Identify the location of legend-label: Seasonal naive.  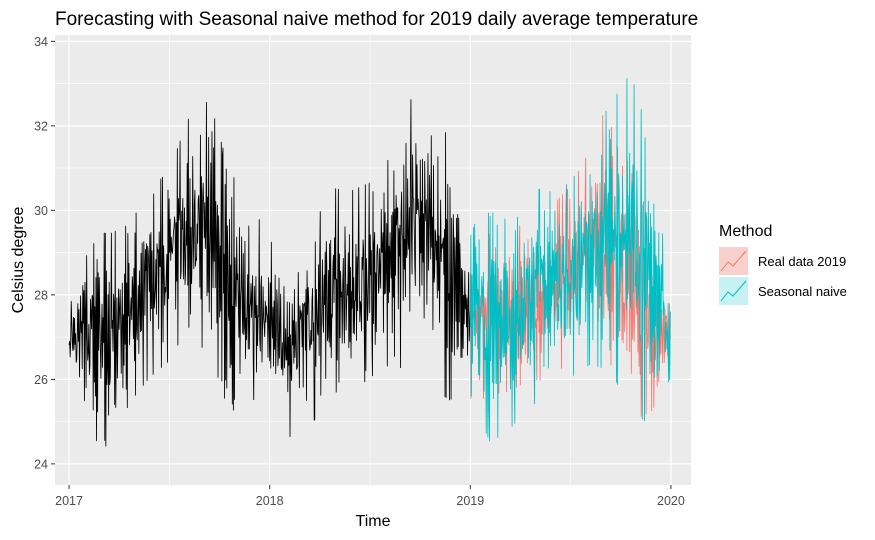
(802, 291).